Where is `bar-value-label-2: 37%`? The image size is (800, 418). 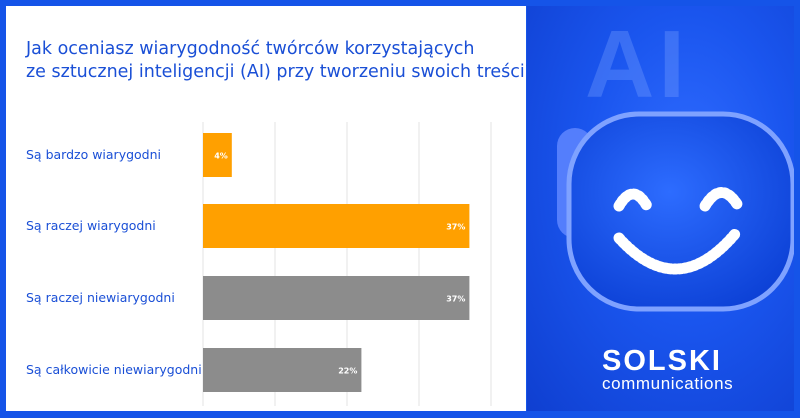
bar-value-label-2: 37% is located at coordinates (455, 299).